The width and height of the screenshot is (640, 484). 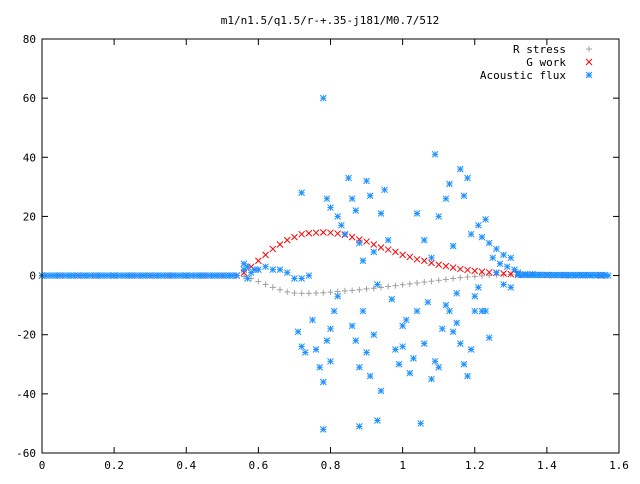 I want to click on y-tick-label: 20, so click(x=29, y=216).